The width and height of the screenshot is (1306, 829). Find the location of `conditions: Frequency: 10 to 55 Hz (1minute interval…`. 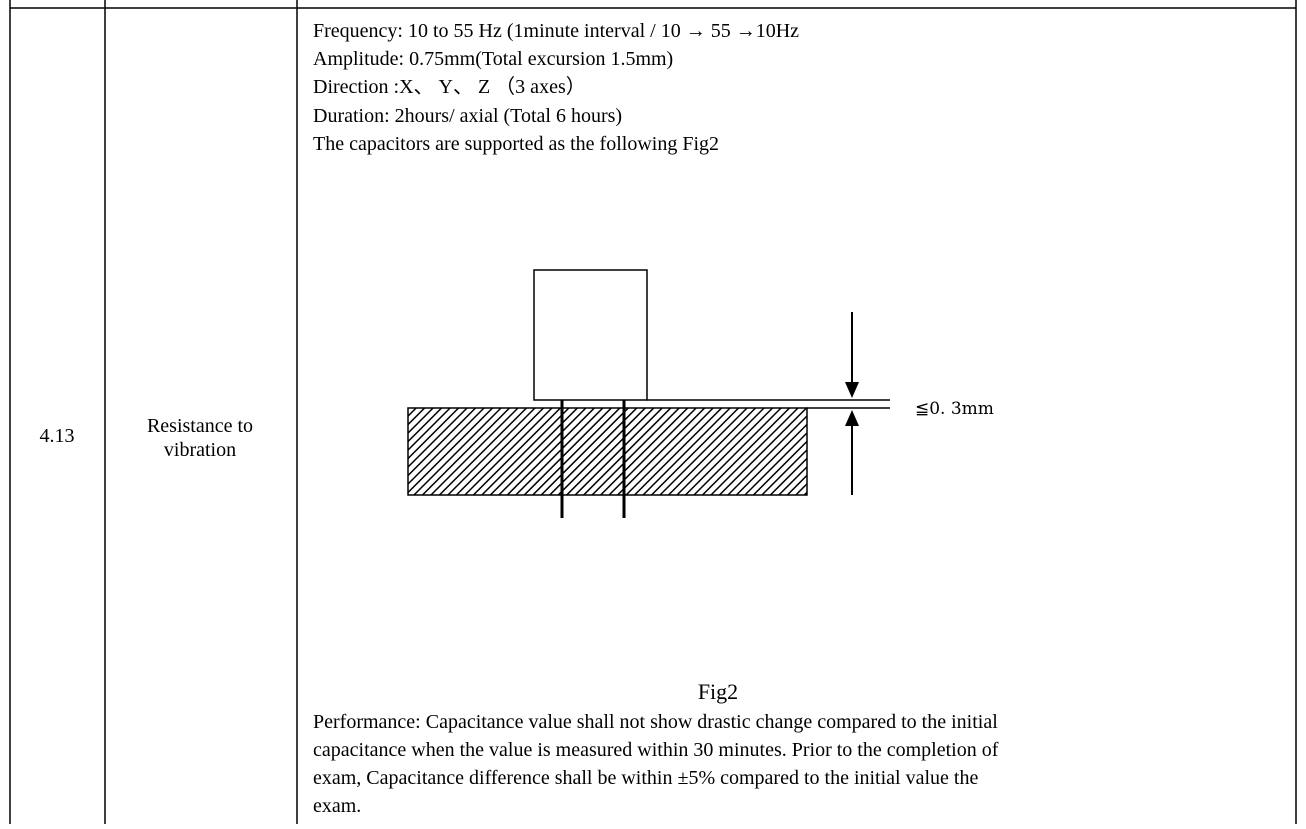

conditions: Frequency: 10 to 55 Hz (1minute interval… is located at coordinates (556, 87).